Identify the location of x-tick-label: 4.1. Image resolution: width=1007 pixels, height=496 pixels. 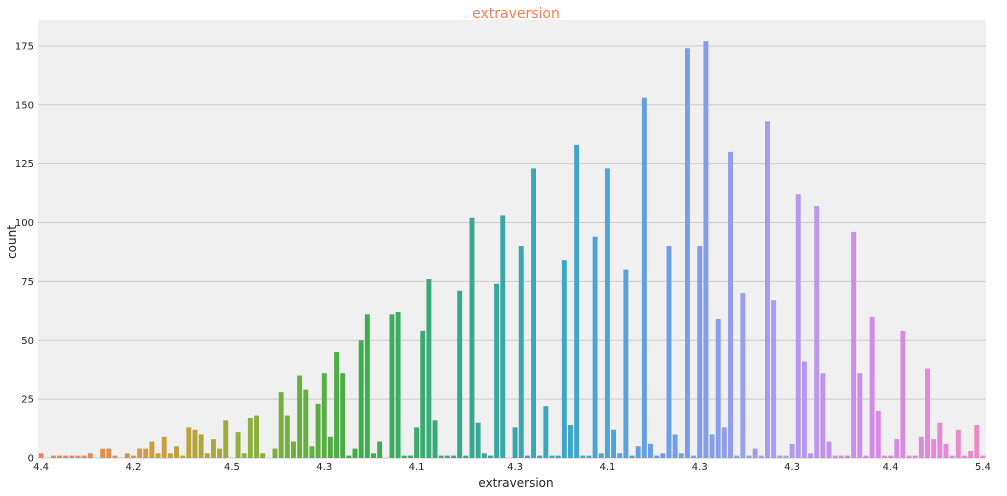
(417, 467).